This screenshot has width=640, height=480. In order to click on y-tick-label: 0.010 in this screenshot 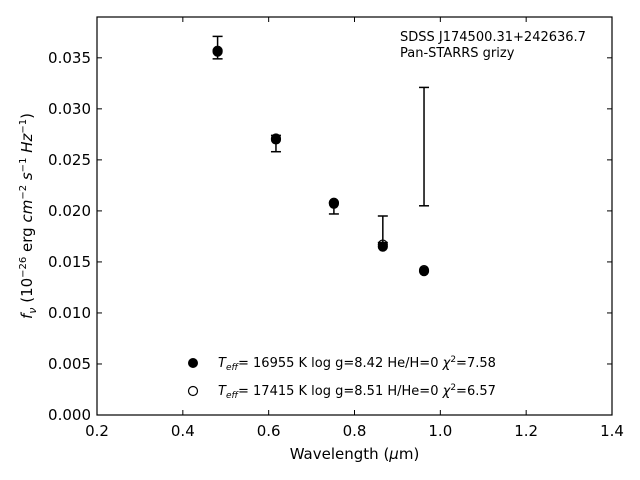, I will do `click(69, 313)`.